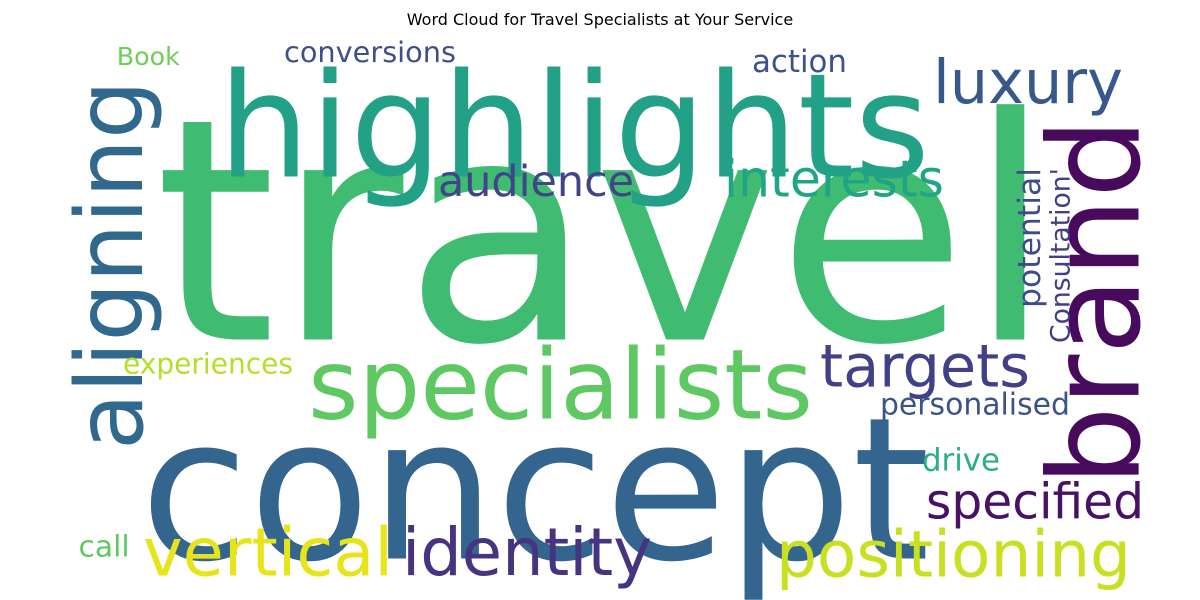 Image resolution: width=1200 pixels, height=600 pixels. Describe the element at coordinates (208, 364) in the screenshot. I see `word-experiences: experiences` at that location.